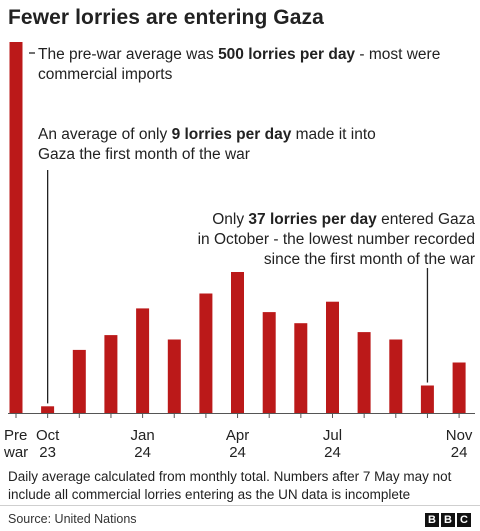  What do you see at coordinates (240, 505) in the screenshot?
I see `footer-divider` at bounding box center [240, 505].